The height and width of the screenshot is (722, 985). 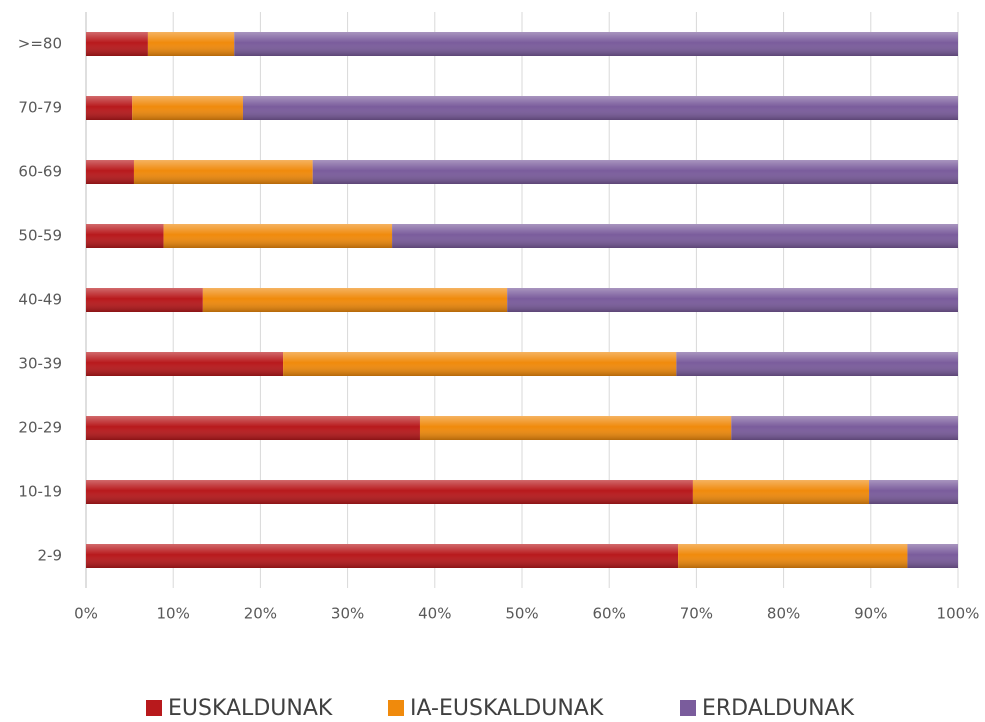 I want to click on x-tick-label: 0%, so click(x=86, y=614).